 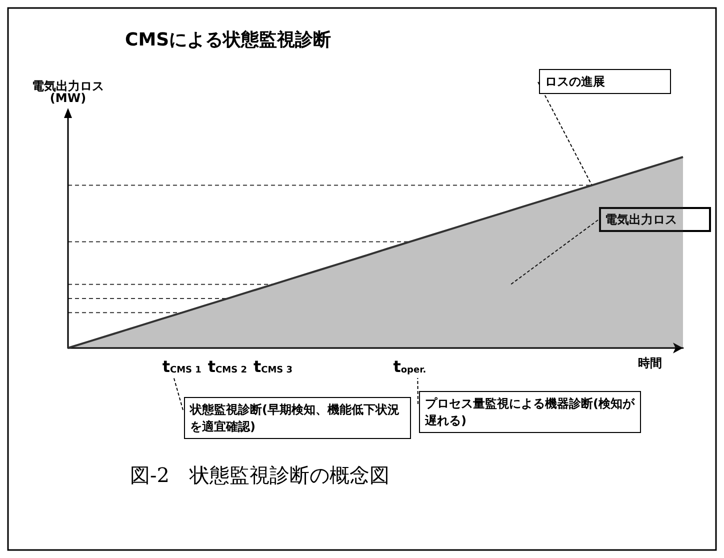 What do you see at coordinates (575, 81) in the screenshot?
I see `text: ロスの進展` at bounding box center [575, 81].